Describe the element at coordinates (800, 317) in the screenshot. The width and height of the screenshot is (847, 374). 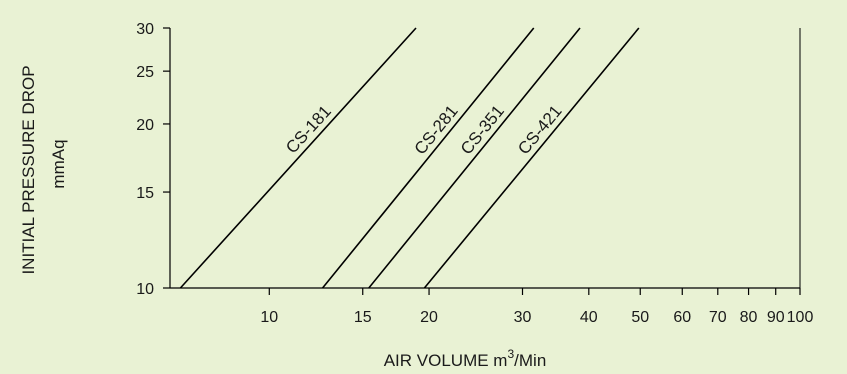
I see `x-tick-label: 100` at that location.